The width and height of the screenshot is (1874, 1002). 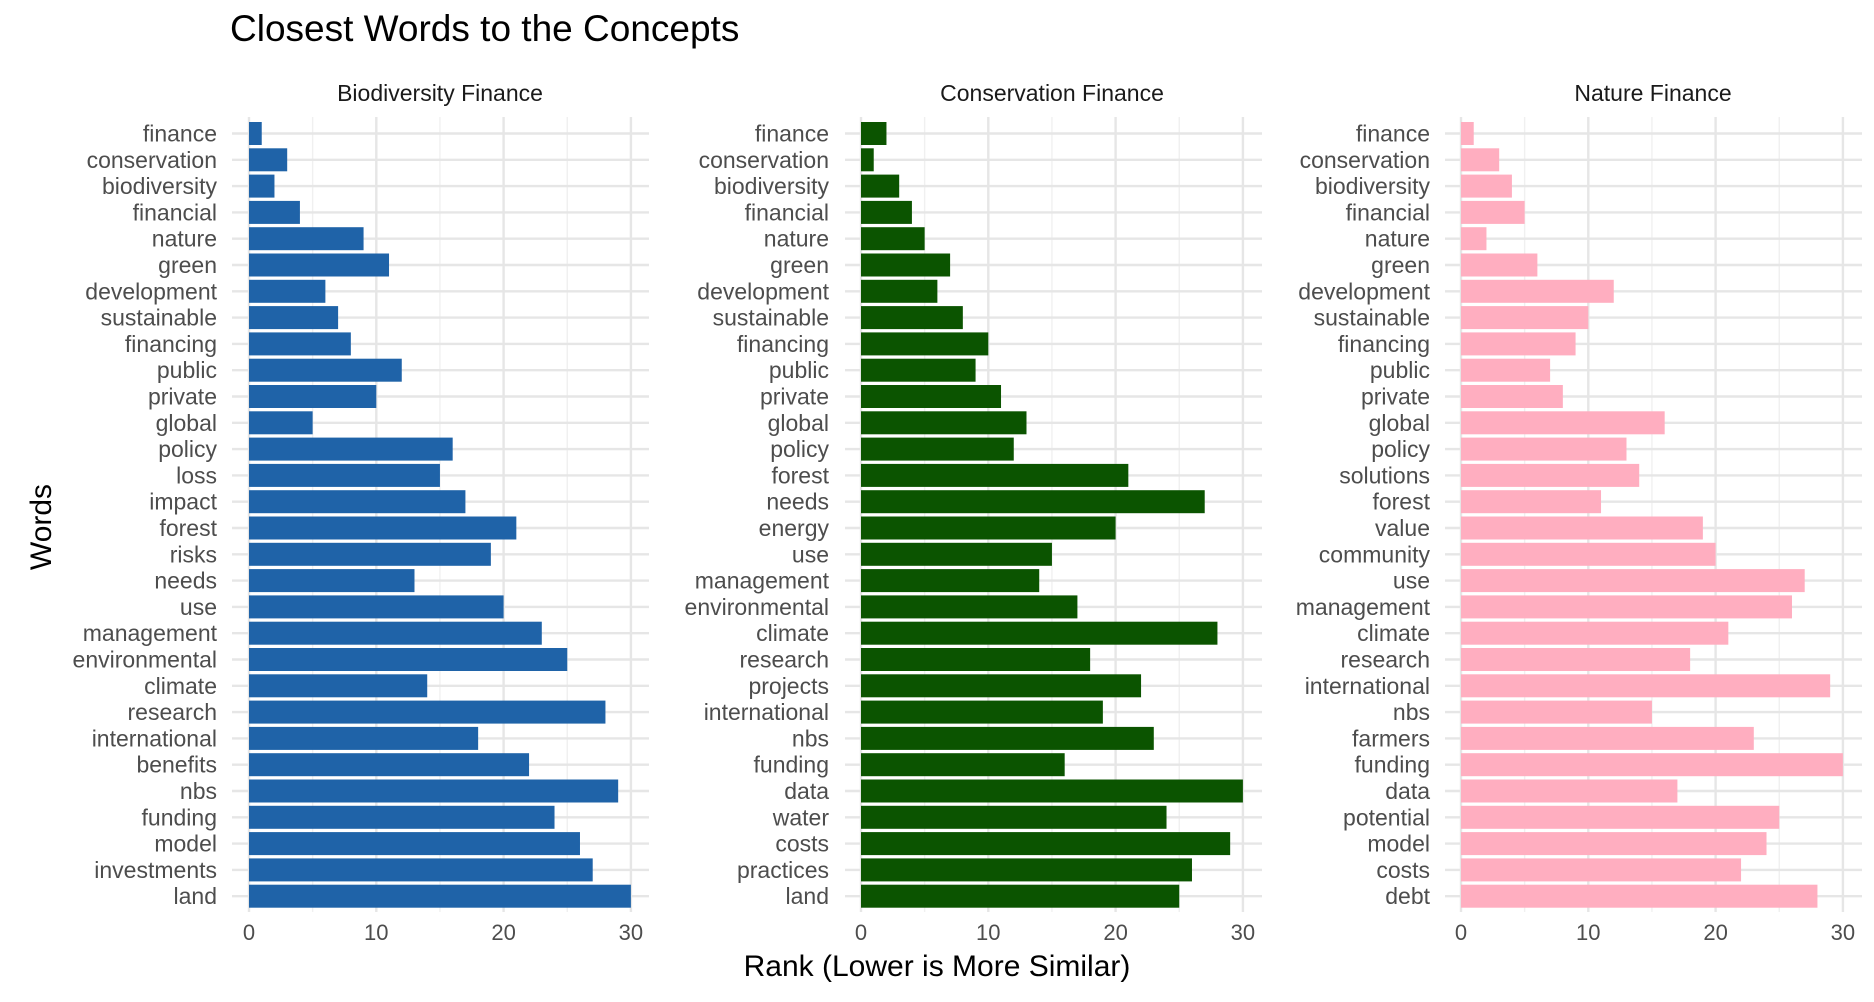 I want to click on word-label: funding, so click(x=1392, y=765).